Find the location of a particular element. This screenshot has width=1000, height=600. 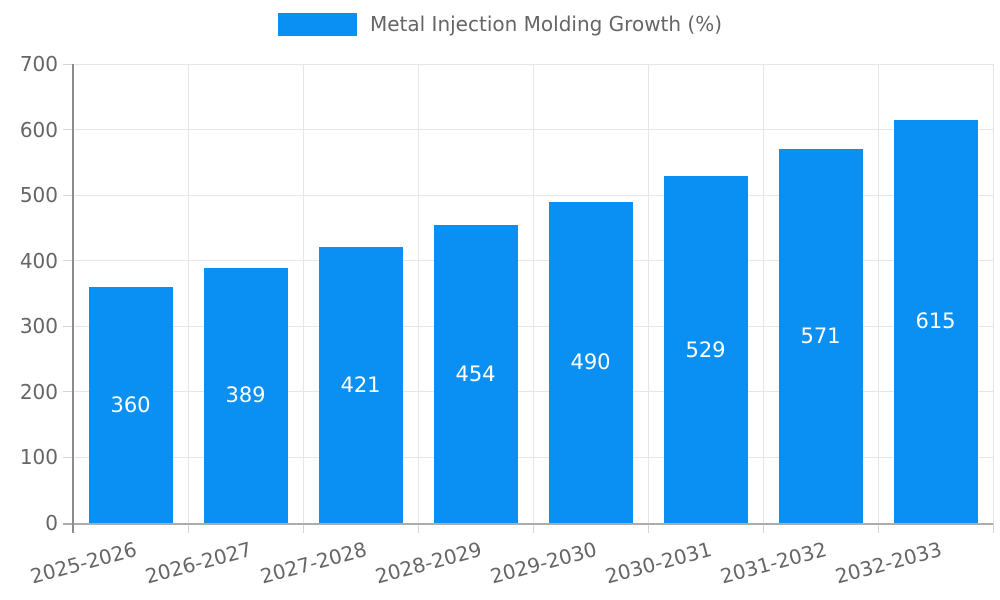

y-axis-tick-label: 200 is located at coordinates (38, 391).